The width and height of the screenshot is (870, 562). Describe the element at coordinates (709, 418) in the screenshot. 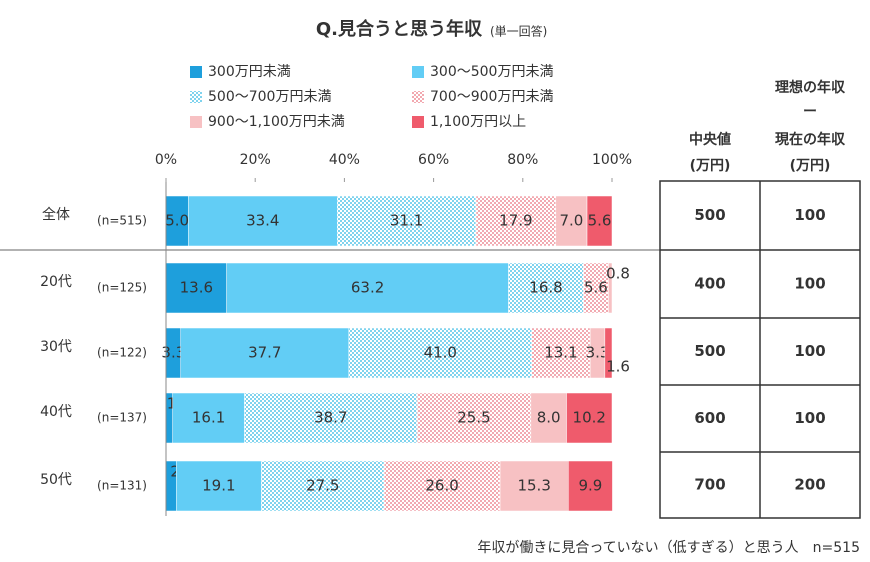

I see `table-cell: 600` at that location.